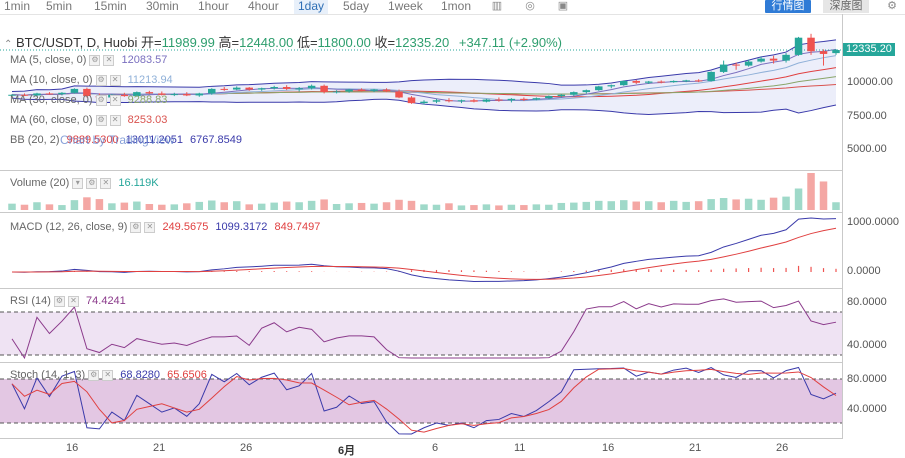  What do you see at coordinates (892, 6) in the screenshot?
I see `settings-gear-icon: ⚙` at bounding box center [892, 6].